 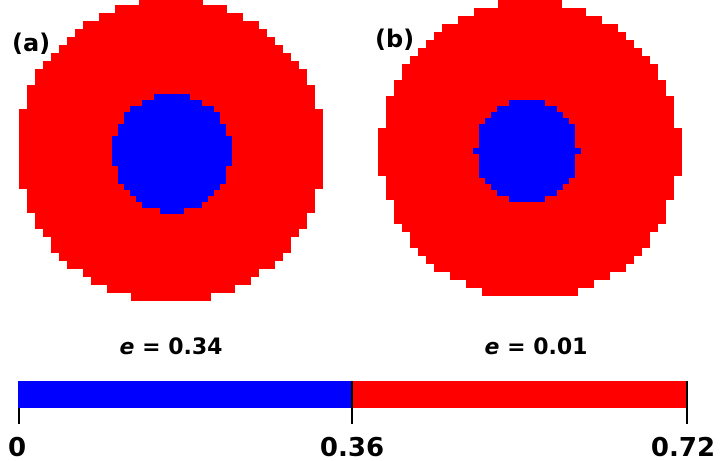 I want to click on panel-b-caption: e = 0.01, so click(x=536, y=347).